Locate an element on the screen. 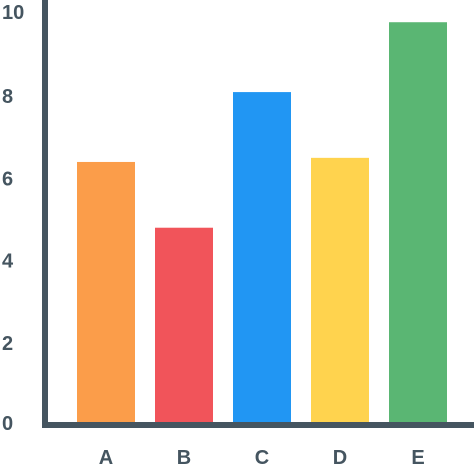 The width and height of the screenshot is (474, 465). bar-D is located at coordinates (340, 289).